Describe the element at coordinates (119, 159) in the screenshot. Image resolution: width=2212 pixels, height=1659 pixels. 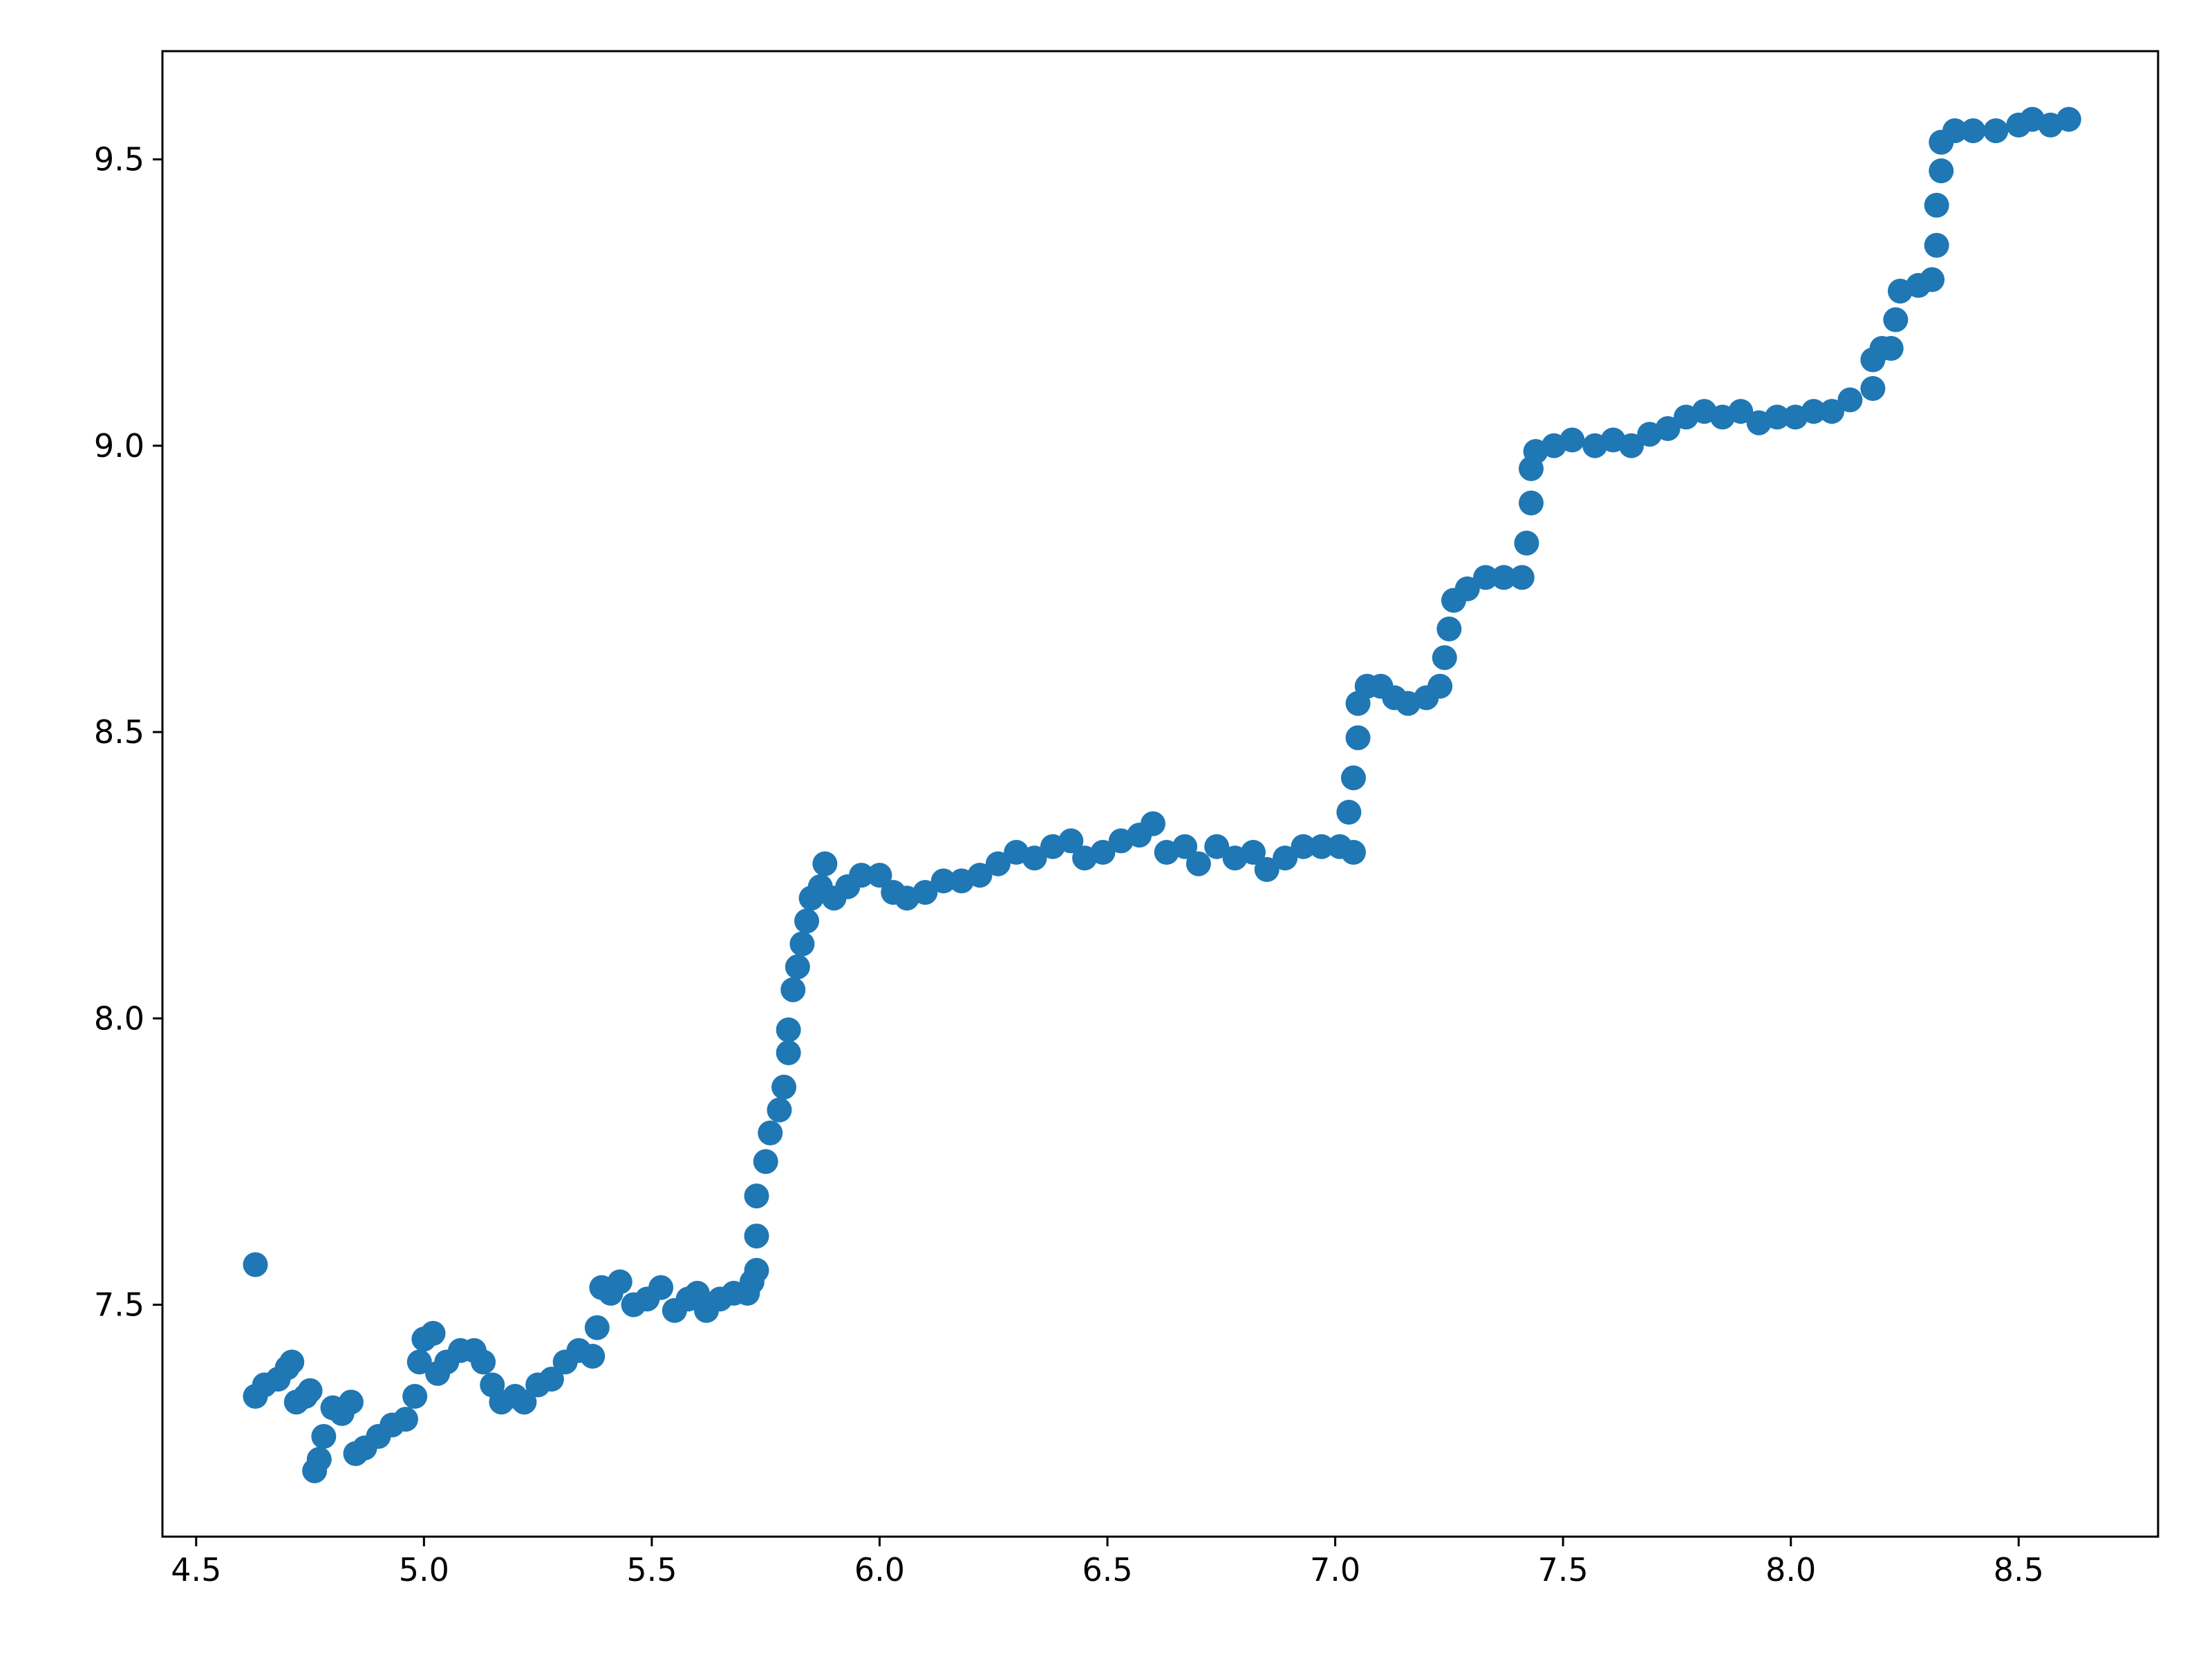
I see `y-tick-label: 9.5` at that location.